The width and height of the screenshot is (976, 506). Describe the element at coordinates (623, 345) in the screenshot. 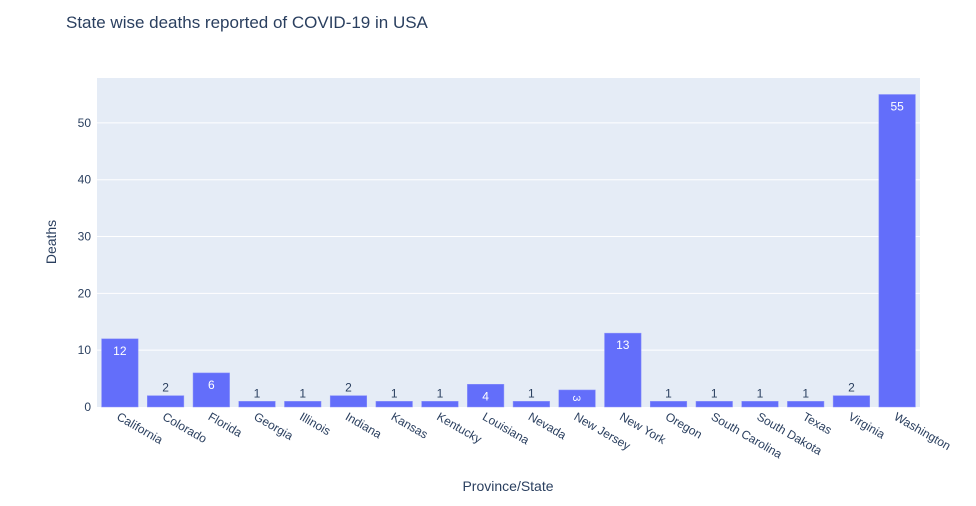

I see `data-label: 13` at that location.